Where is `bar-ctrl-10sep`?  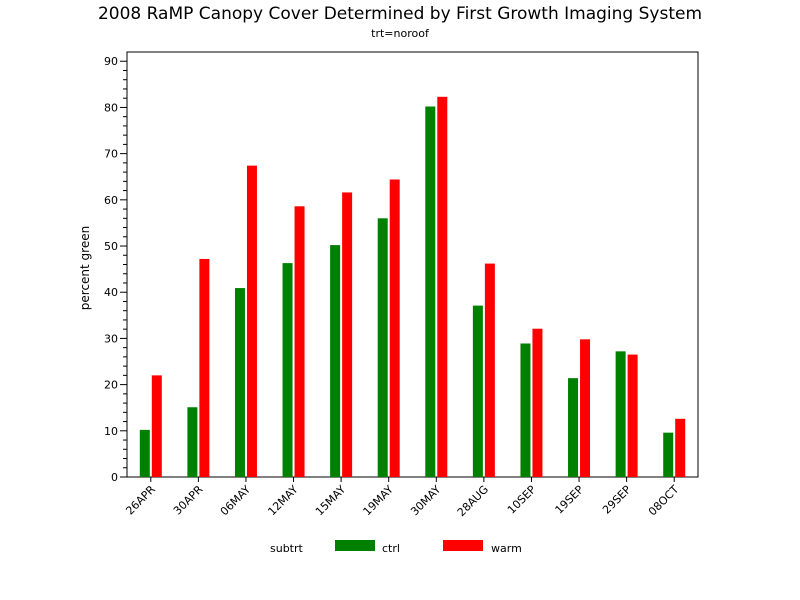
bar-ctrl-10sep is located at coordinates (525, 410).